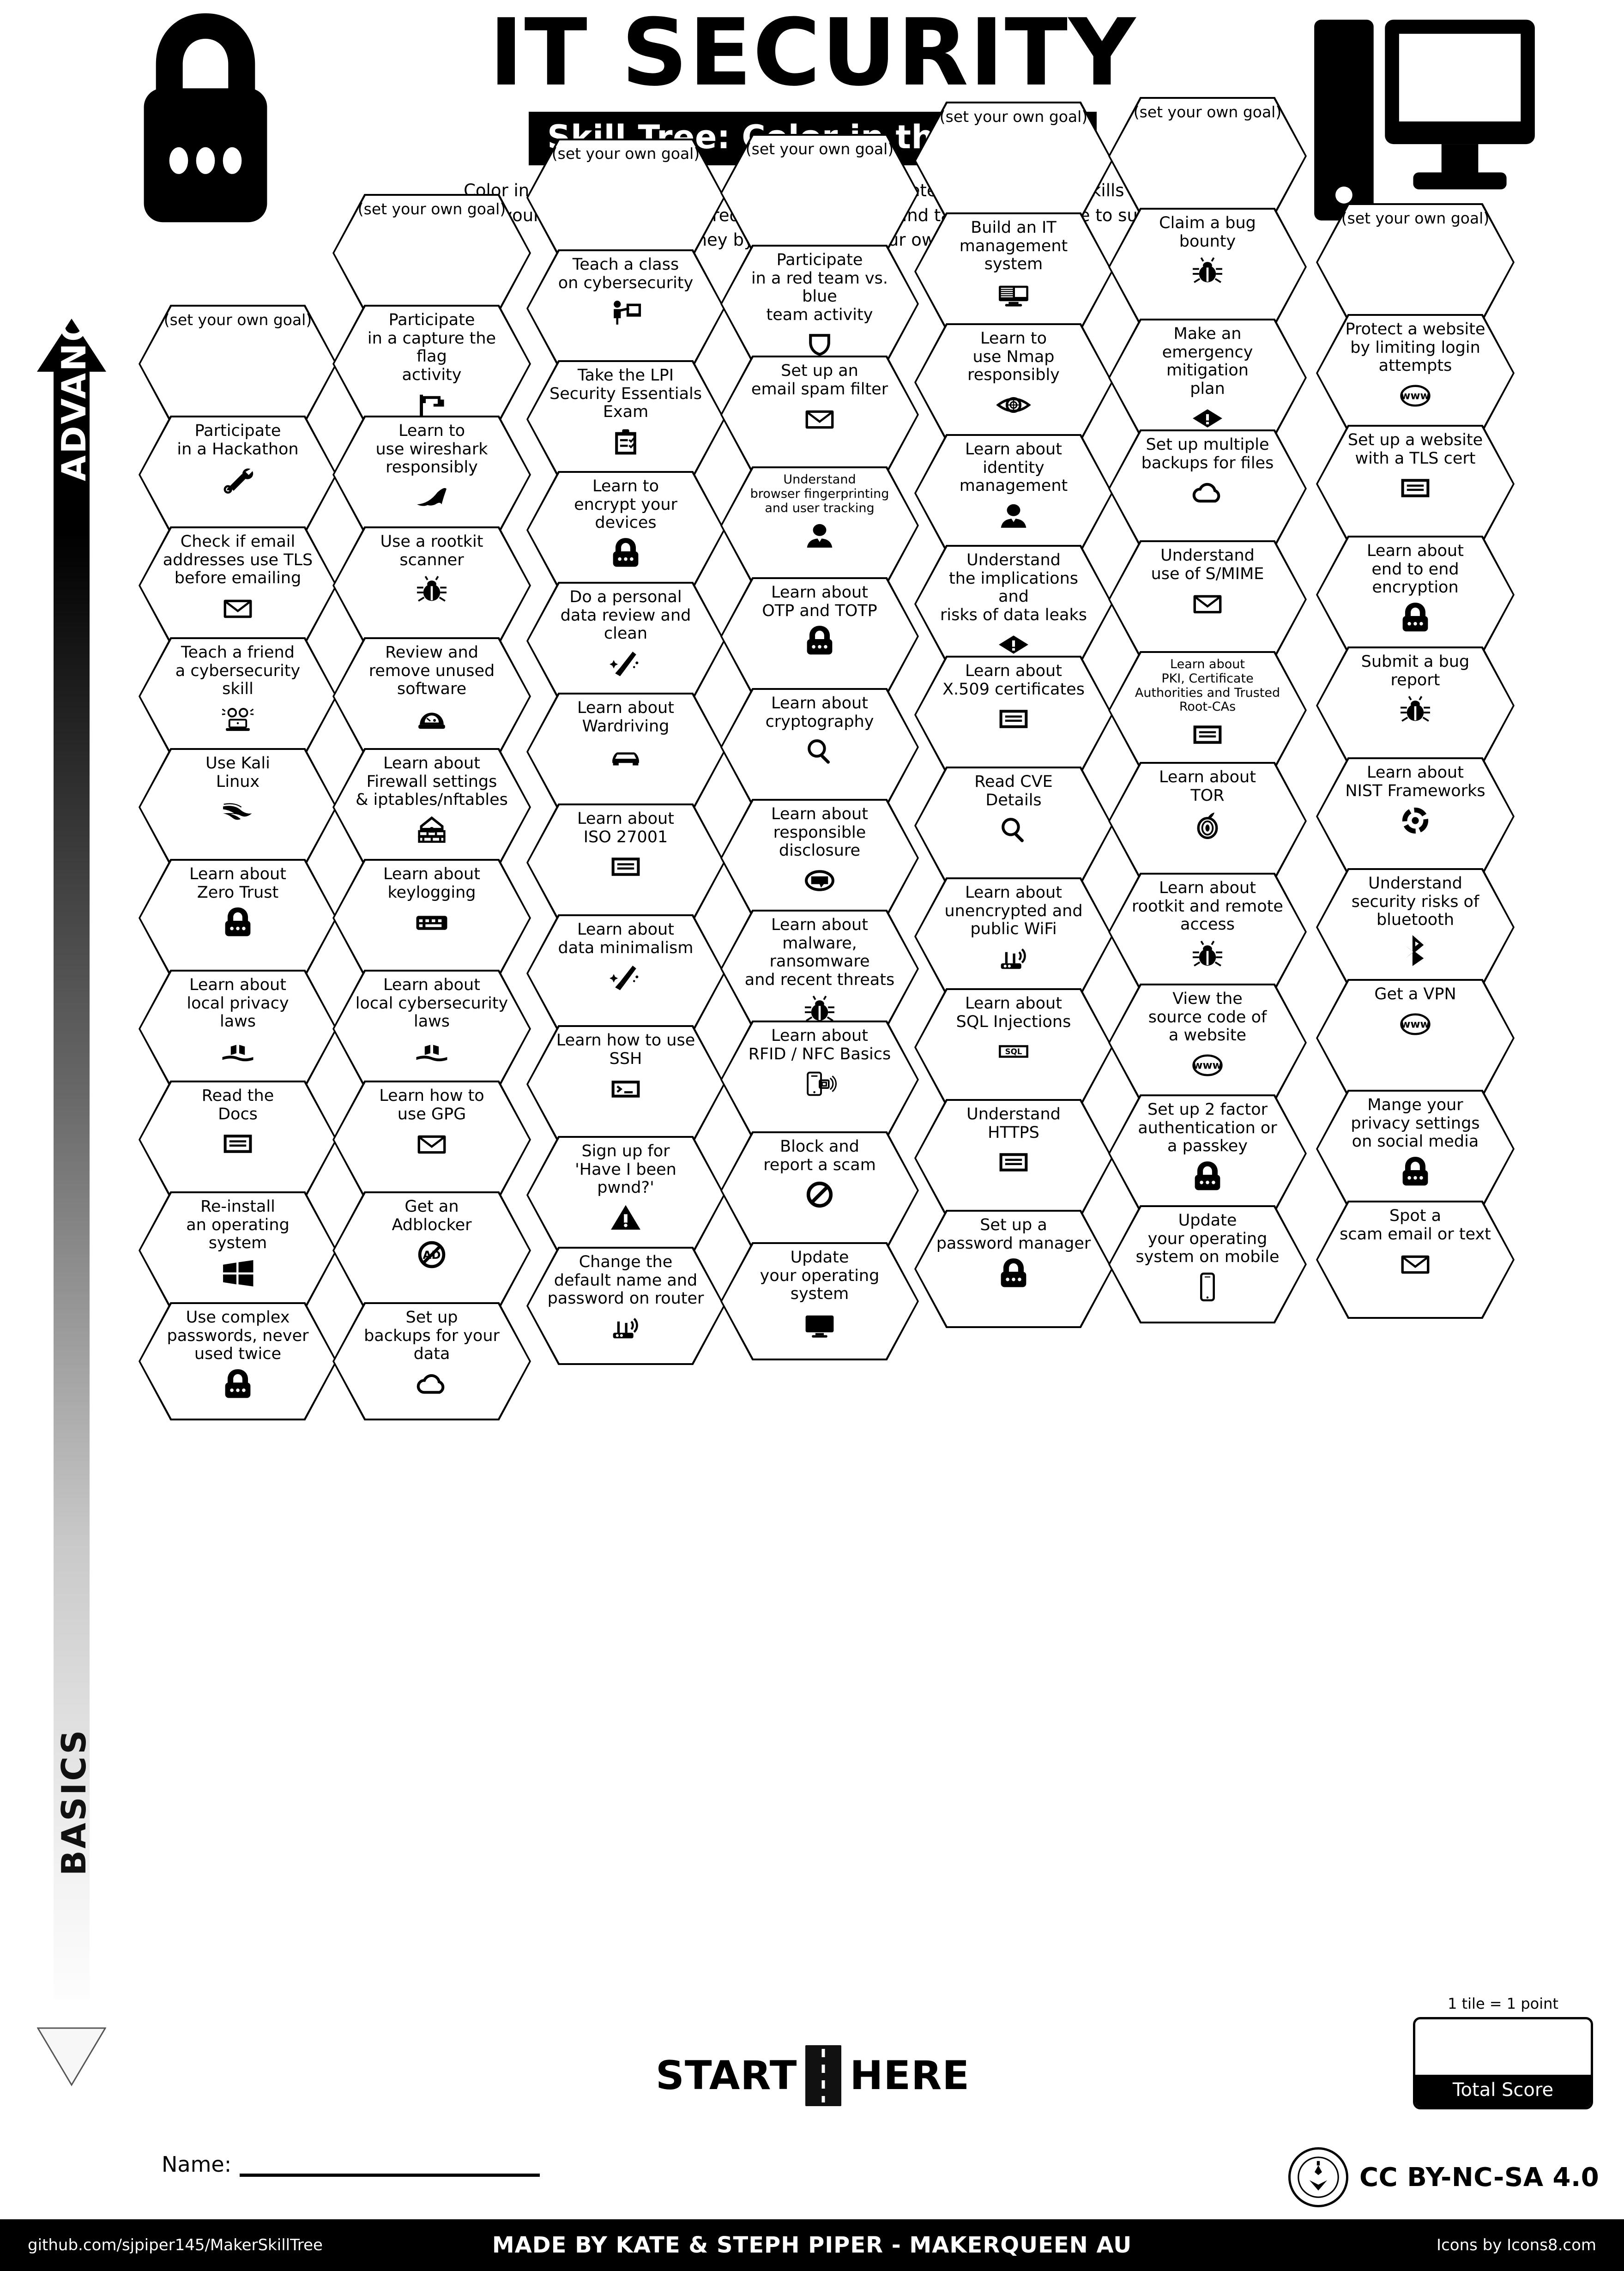 The height and width of the screenshot is (2271, 1624). I want to click on skill-hex-tile: Review and remove unused software, so click(431, 696).